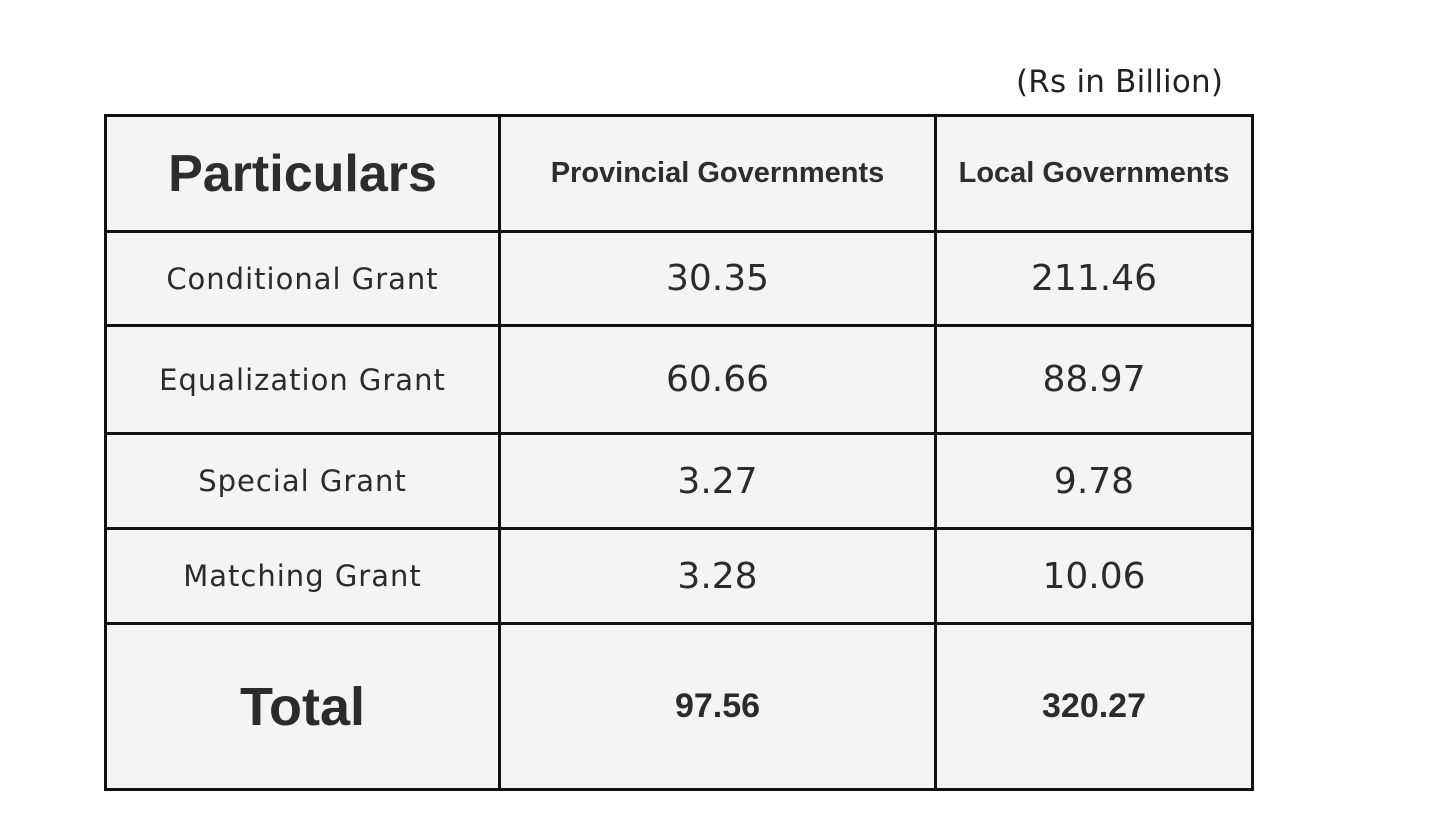  What do you see at coordinates (302, 576) in the screenshot?
I see `row-label: Matching Grant` at bounding box center [302, 576].